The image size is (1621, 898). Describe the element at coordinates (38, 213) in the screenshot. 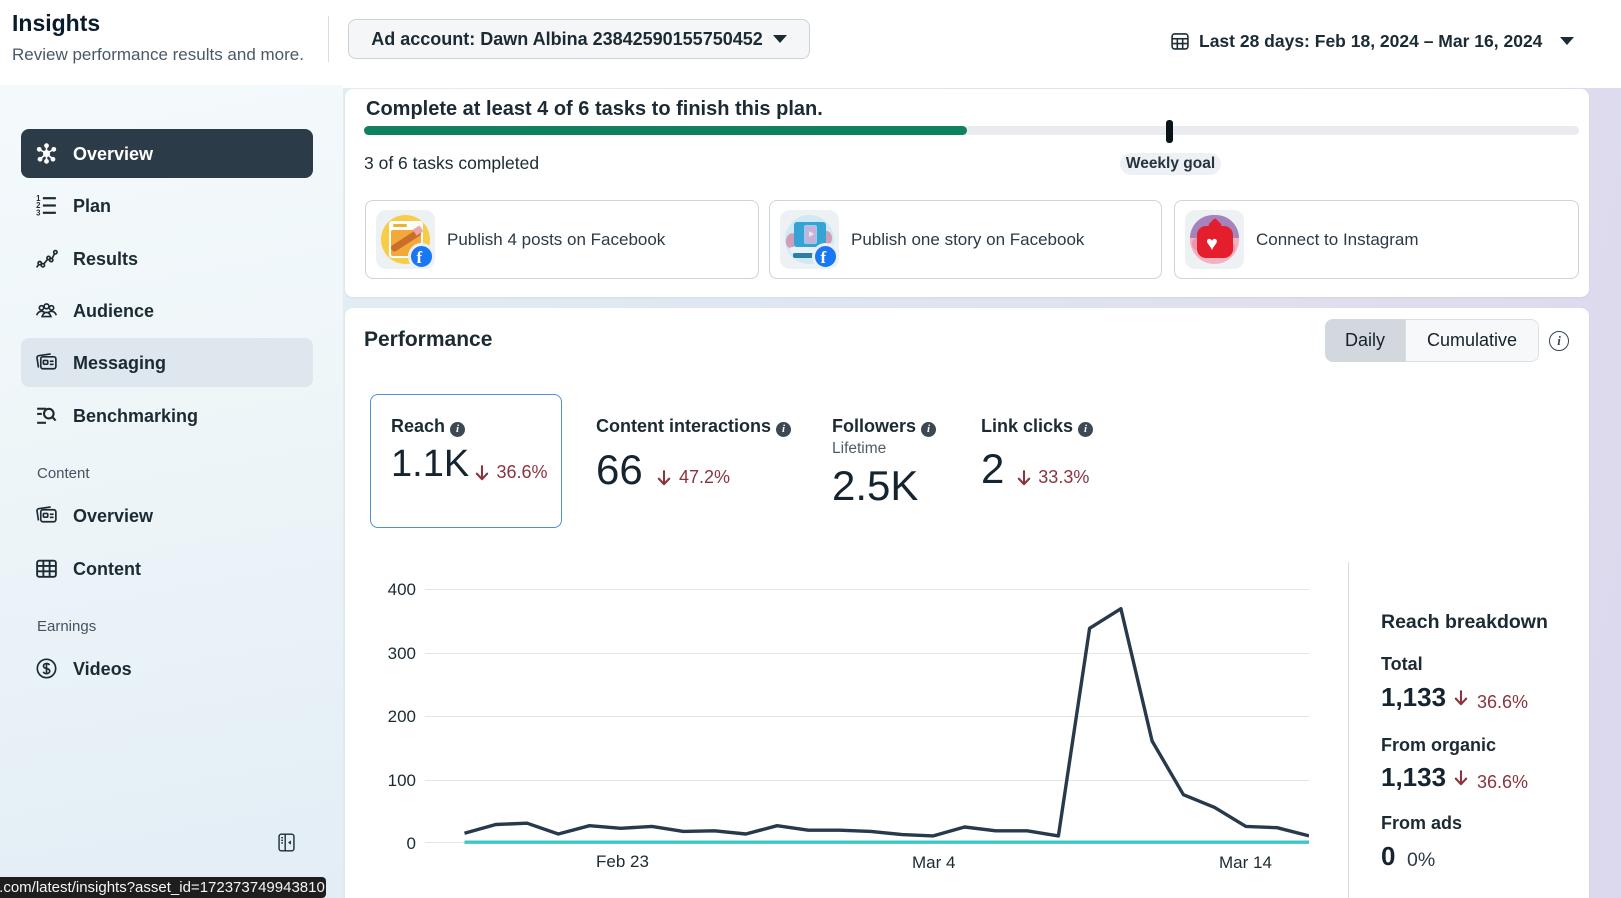

I see `svg-text: 3` at that location.